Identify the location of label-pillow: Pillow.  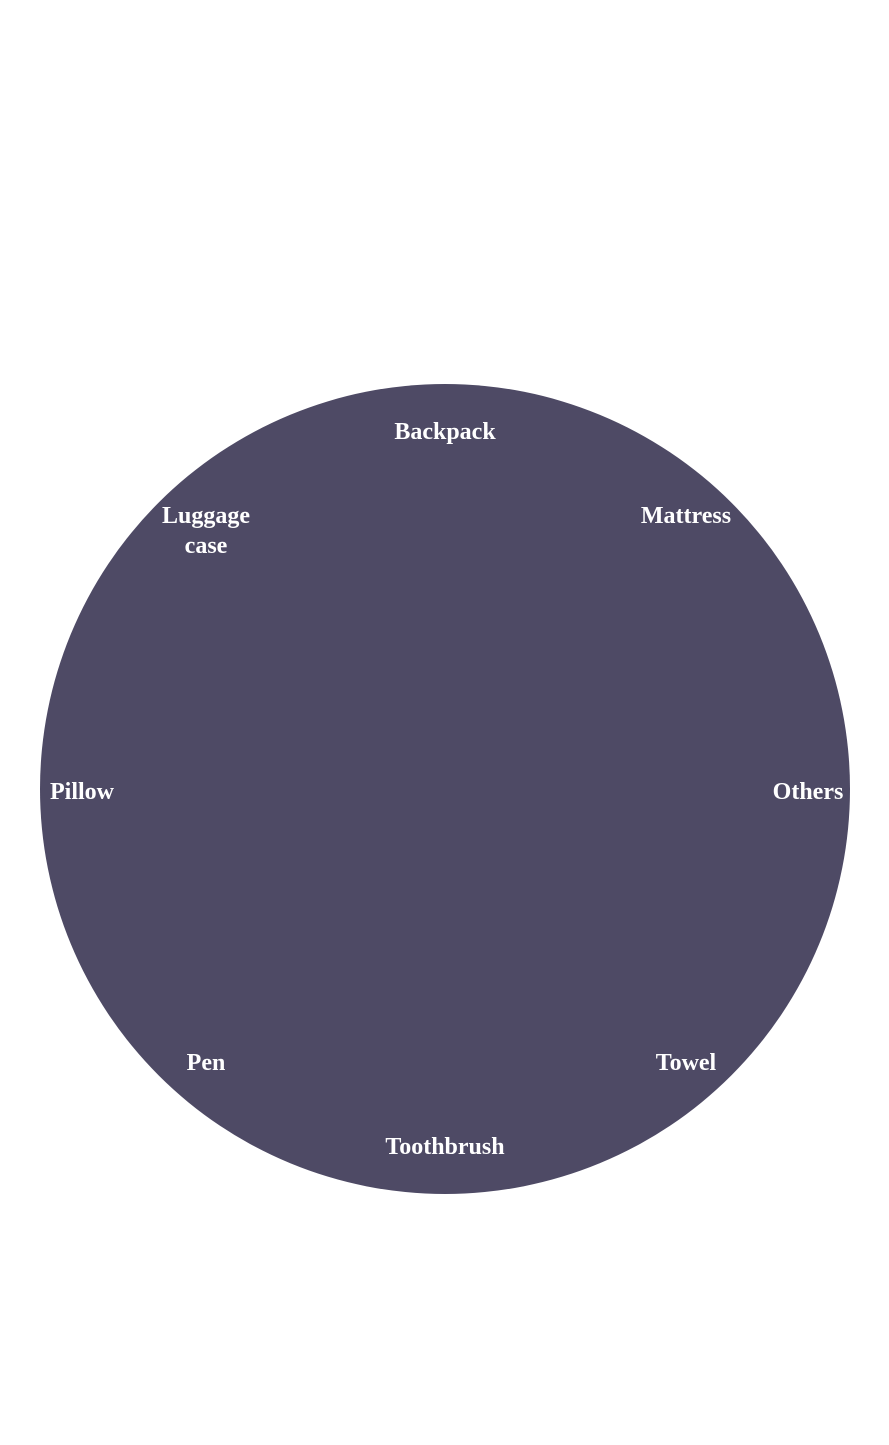
(82, 792).